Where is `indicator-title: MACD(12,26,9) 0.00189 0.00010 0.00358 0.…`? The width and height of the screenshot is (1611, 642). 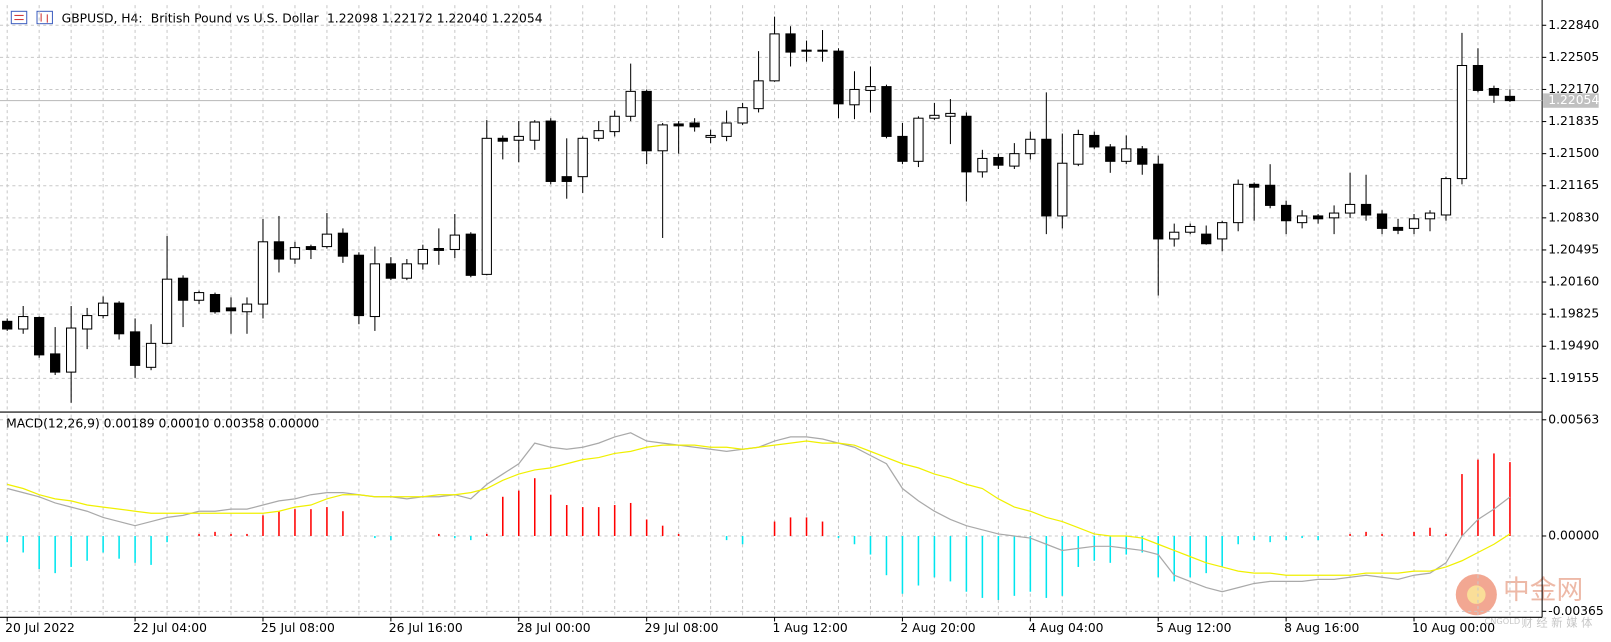 indicator-title: MACD(12,26,9) 0.00189 0.00010 0.00358 0.… is located at coordinates (162, 423).